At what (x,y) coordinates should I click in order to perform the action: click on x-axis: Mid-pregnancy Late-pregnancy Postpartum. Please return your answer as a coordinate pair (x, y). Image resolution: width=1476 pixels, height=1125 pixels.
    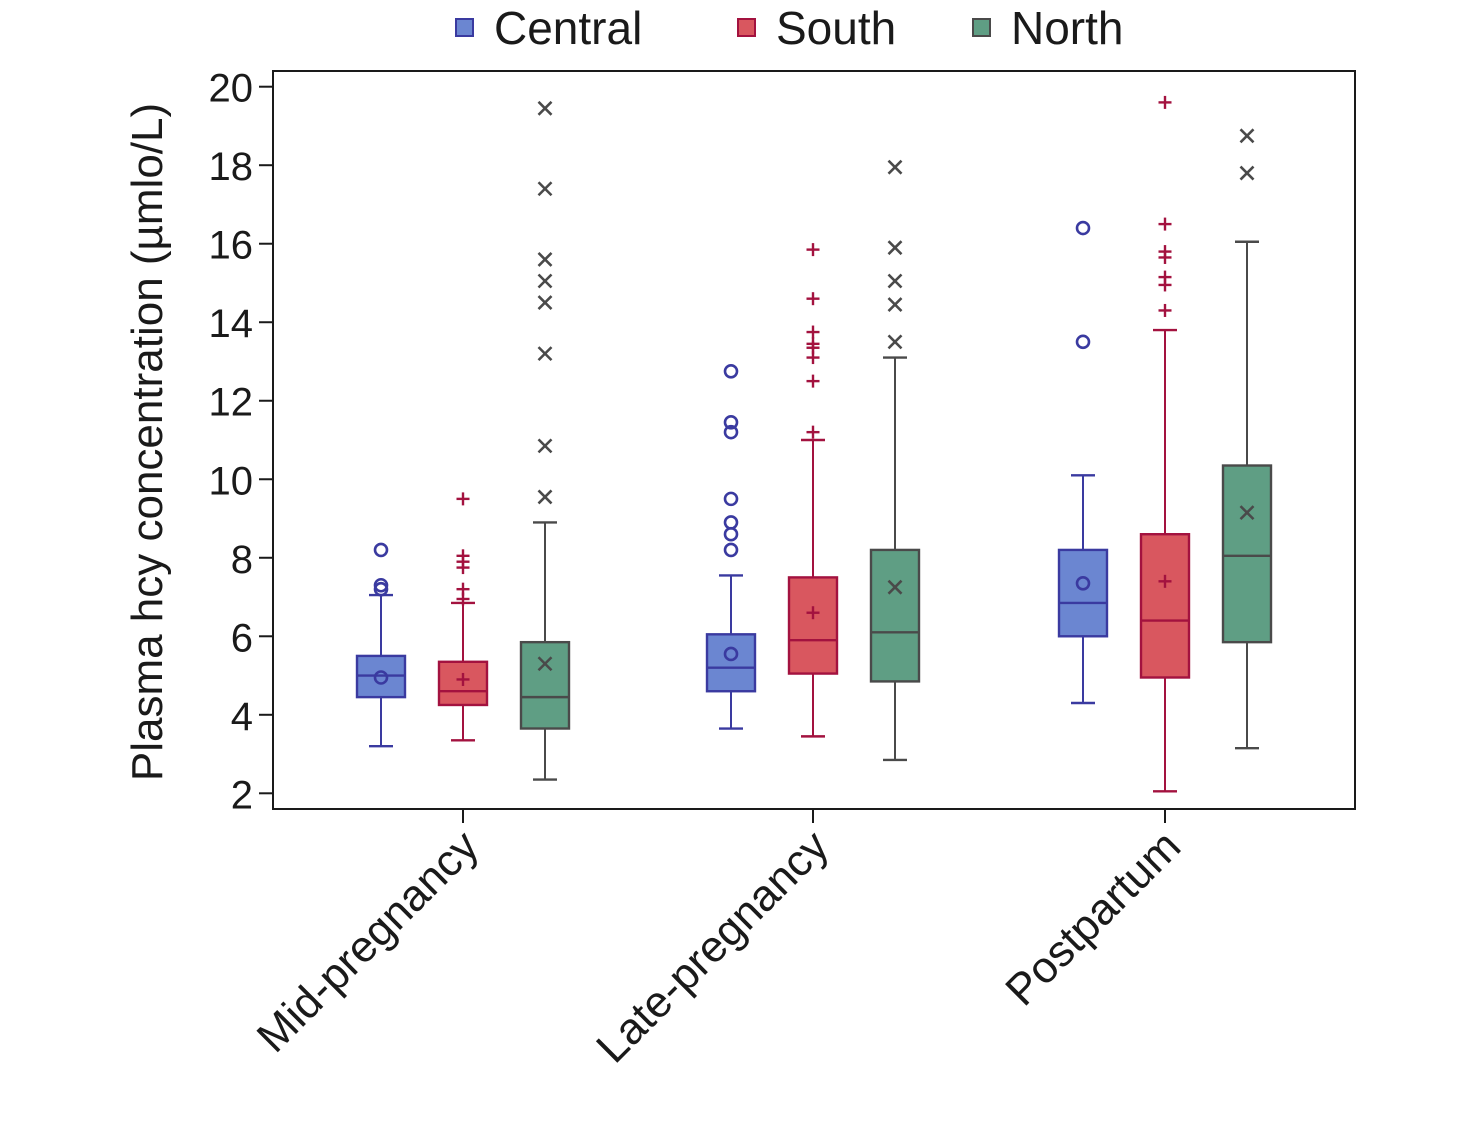
    Looking at the image, I should click on (719, 940).